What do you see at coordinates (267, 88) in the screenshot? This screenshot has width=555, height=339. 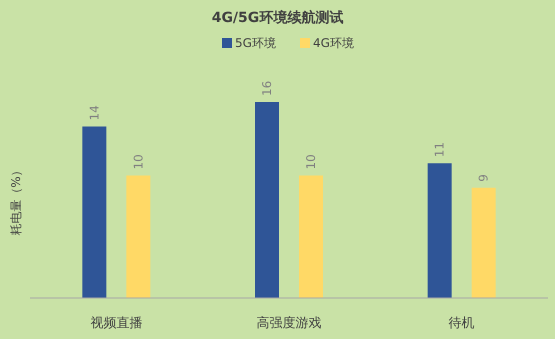 I see `data-label: 16` at bounding box center [267, 88].